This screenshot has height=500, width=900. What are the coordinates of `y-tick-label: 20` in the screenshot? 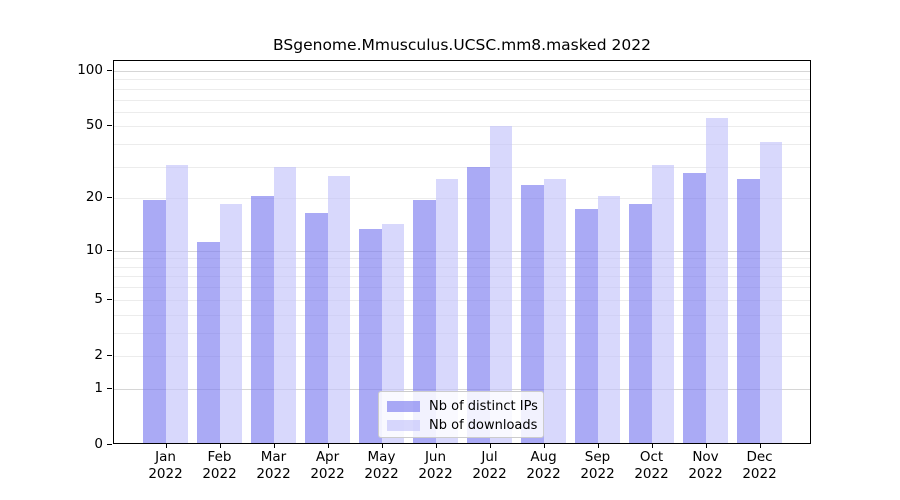 It's located at (94, 197).